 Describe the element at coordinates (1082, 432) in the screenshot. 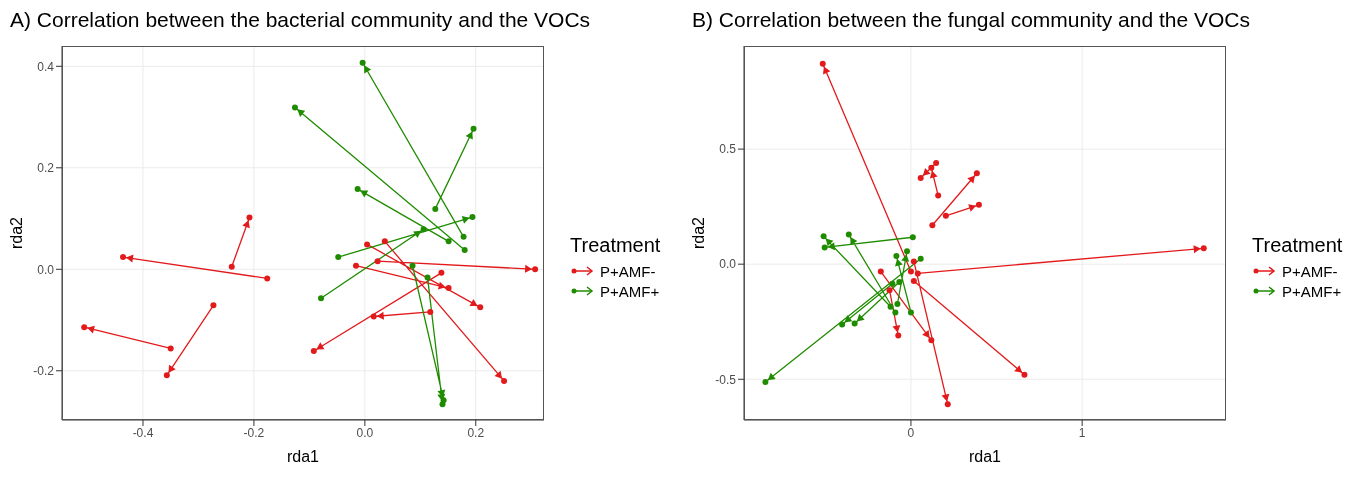

I see `x-tick-label: 1` at that location.